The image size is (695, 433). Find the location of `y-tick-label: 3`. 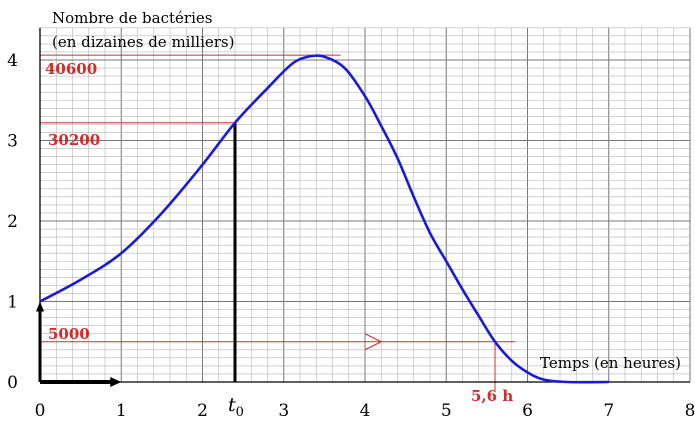

y-tick-label: 3 is located at coordinates (12, 142).